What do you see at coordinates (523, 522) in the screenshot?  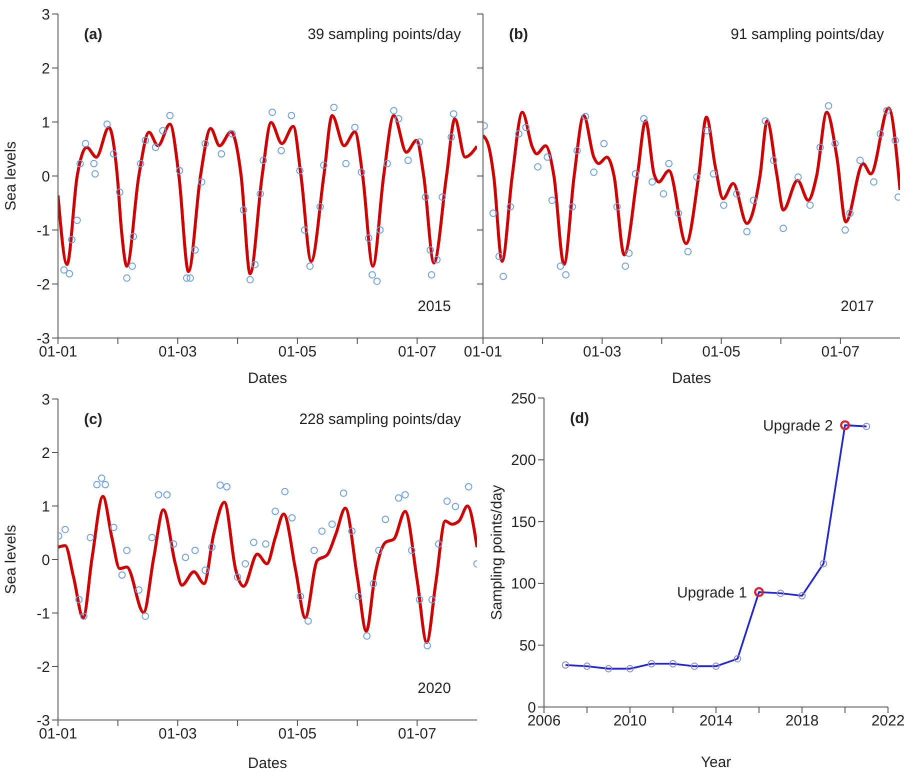 I see `y-tick-label: 150` at bounding box center [523, 522].